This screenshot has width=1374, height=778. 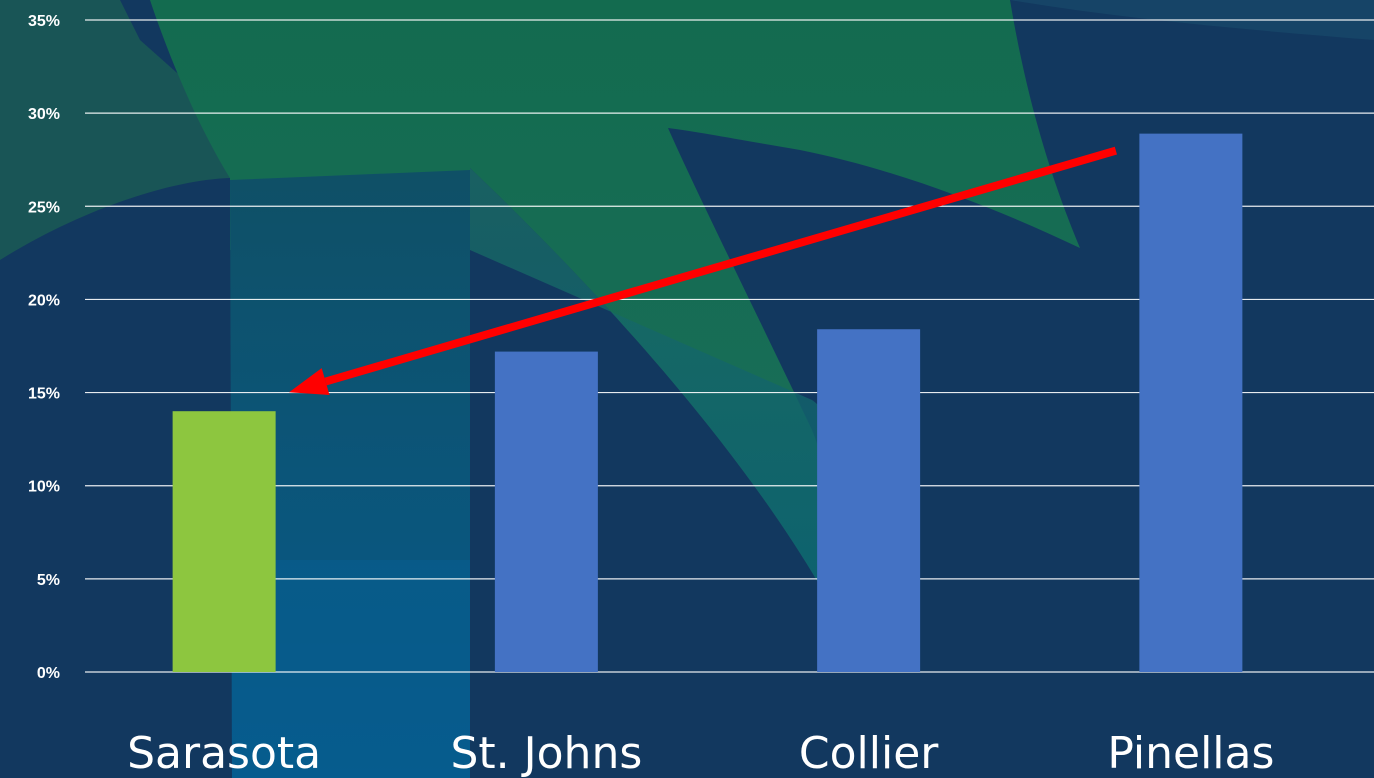 What do you see at coordinates (547, 753) in the screenshot?
I see `x-category-label: St. Johns` at bounding box center [547, 753].